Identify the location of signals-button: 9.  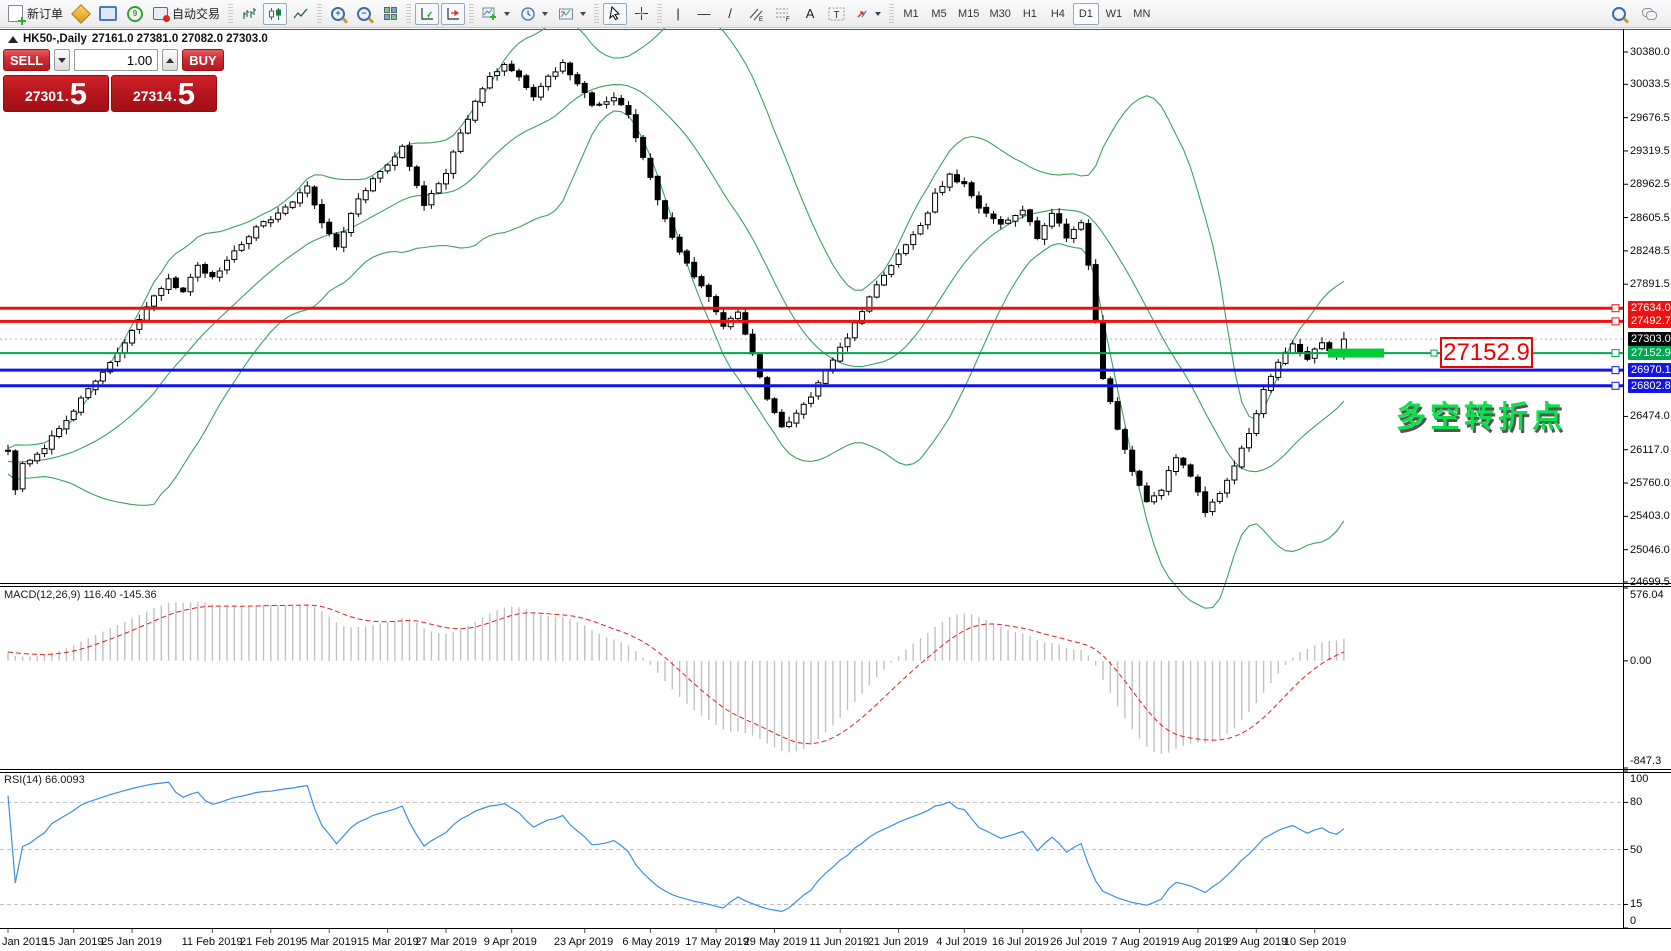
(135, 14).